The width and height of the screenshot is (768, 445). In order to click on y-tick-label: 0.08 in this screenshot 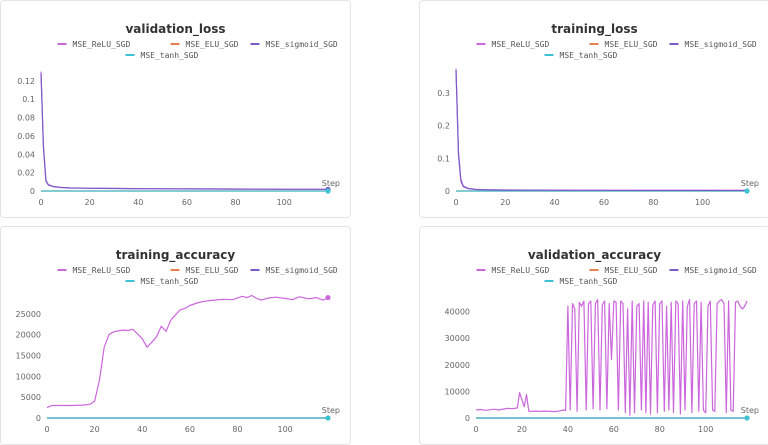, I will do `click(26, 118)`.